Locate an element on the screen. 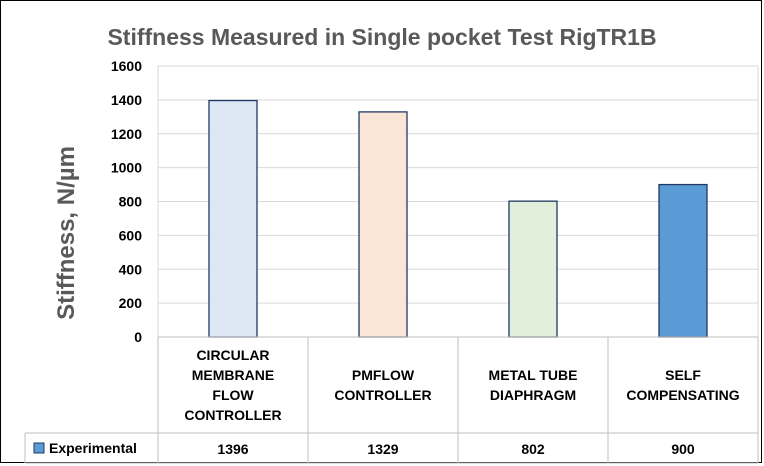  y-tick-label: 1000 is located at coordinates (126, 168).